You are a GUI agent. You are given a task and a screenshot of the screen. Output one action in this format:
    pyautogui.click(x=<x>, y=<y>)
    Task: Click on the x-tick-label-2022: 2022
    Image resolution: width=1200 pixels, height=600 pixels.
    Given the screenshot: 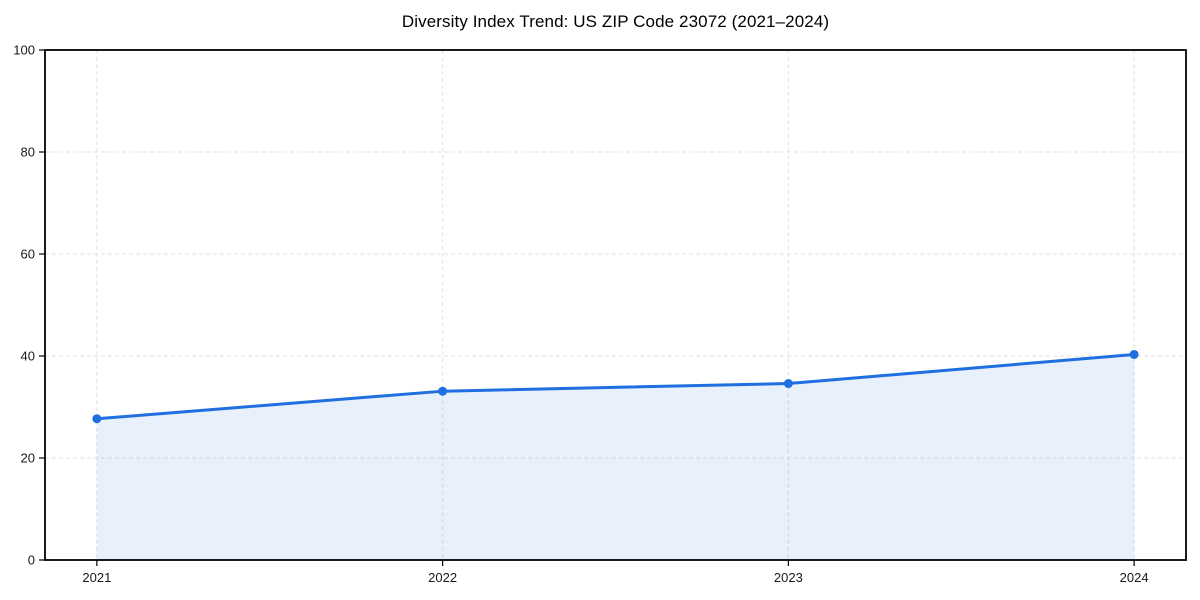 What is the action you would take?
    pyautogui.click(x=442, y=577)
    